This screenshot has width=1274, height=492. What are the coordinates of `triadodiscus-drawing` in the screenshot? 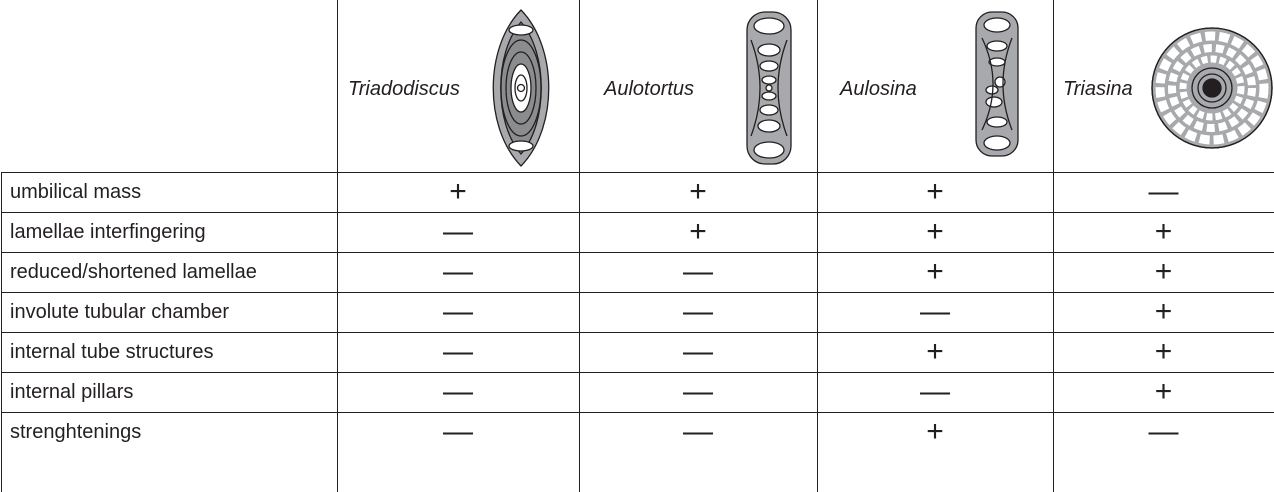 It's located at (521, 88).